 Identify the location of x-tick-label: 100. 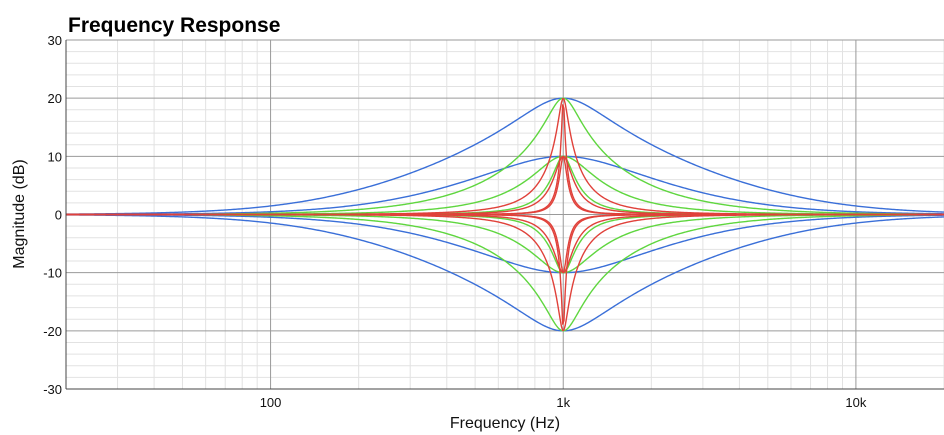
(271, 402).